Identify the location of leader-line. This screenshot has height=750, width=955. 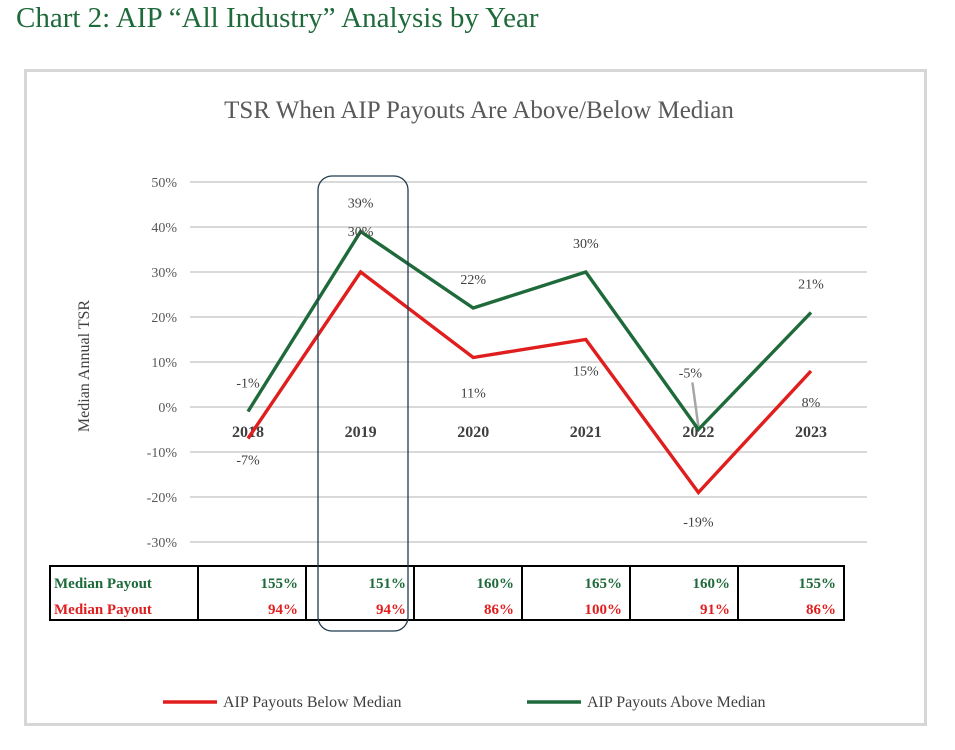
(695, 404).